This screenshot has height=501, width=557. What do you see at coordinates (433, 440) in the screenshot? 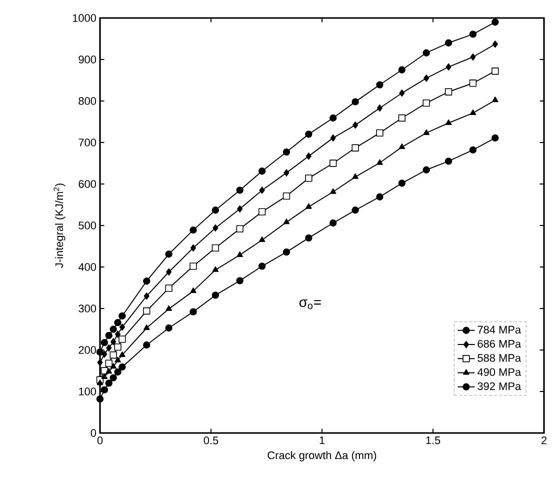
I see `x-tick-label: 1.5` at bounding box center [433, 440].